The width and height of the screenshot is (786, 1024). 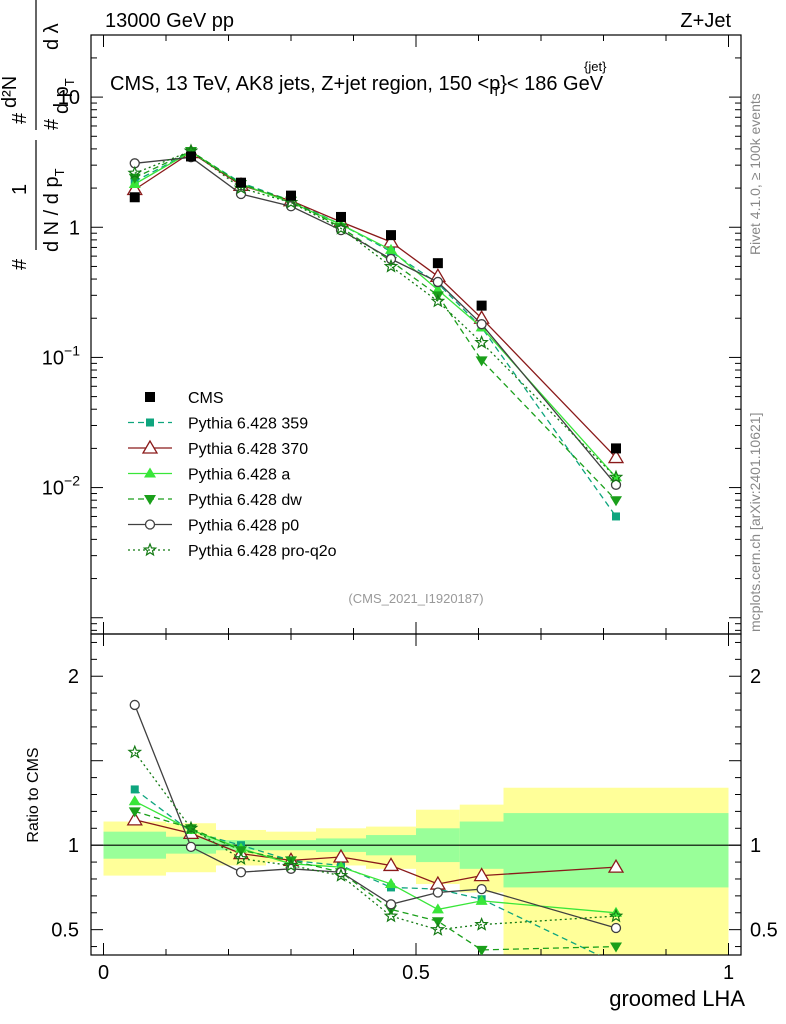 What do you see at coordinates (33, 794) in the screenshot?
I see `ratio-ylabel: Ratio to CMS` at bounding box center [33, 794].